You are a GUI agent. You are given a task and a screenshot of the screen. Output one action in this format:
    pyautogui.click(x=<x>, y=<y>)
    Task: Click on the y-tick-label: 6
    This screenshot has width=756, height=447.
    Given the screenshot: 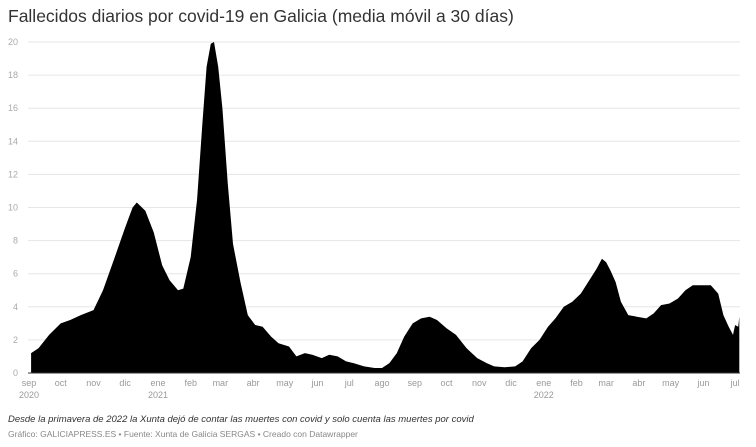 What is the action you would take?
    pyautogui.click(x=15, y=274)
    